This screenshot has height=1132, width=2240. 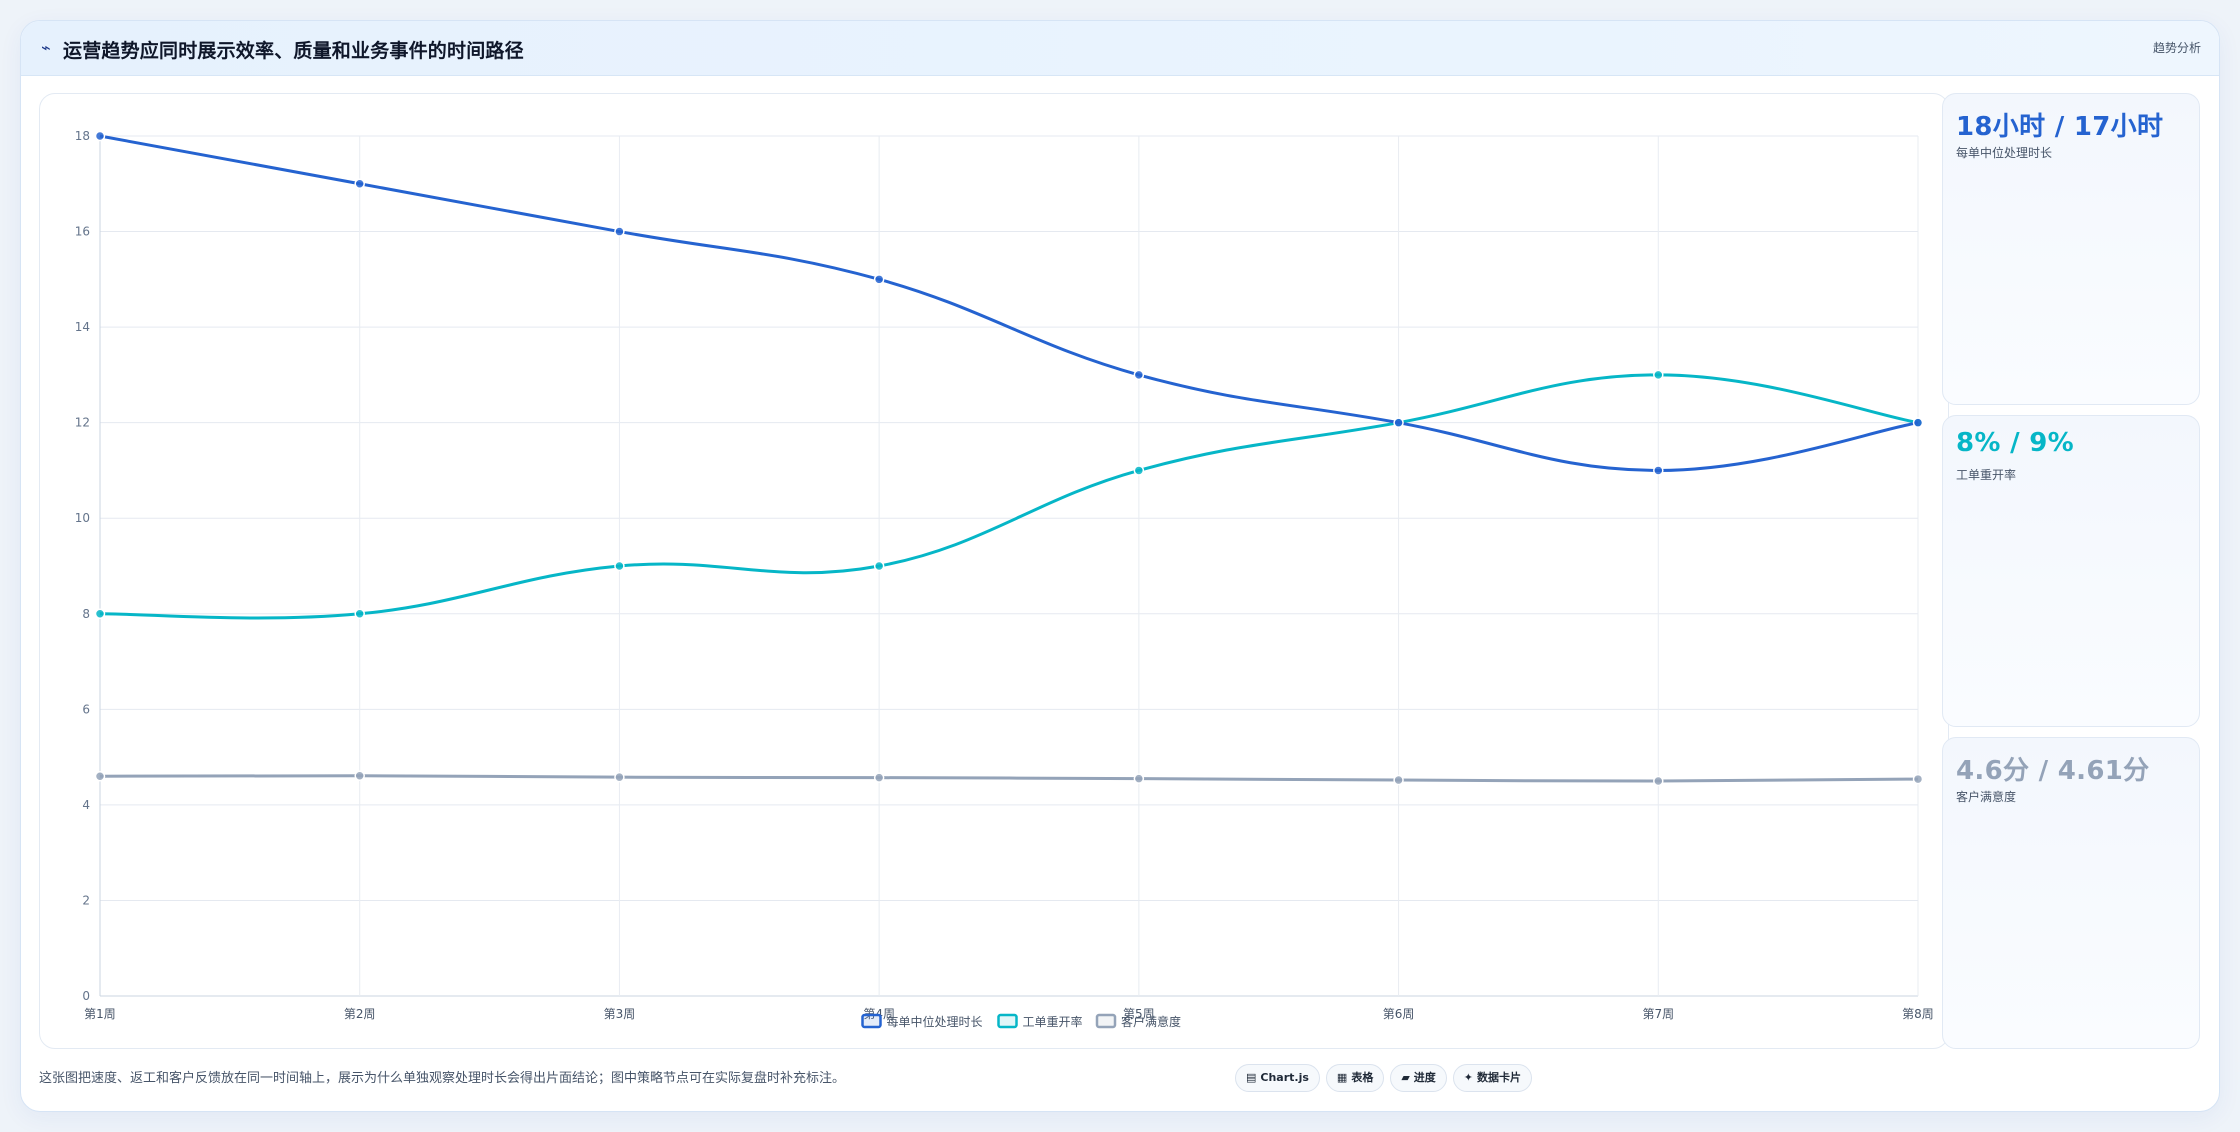 What do you see at coordinates (1342, 1077) in the screenshot?
I see `table-icon: ▦` at bounding box center [1342, 1077].